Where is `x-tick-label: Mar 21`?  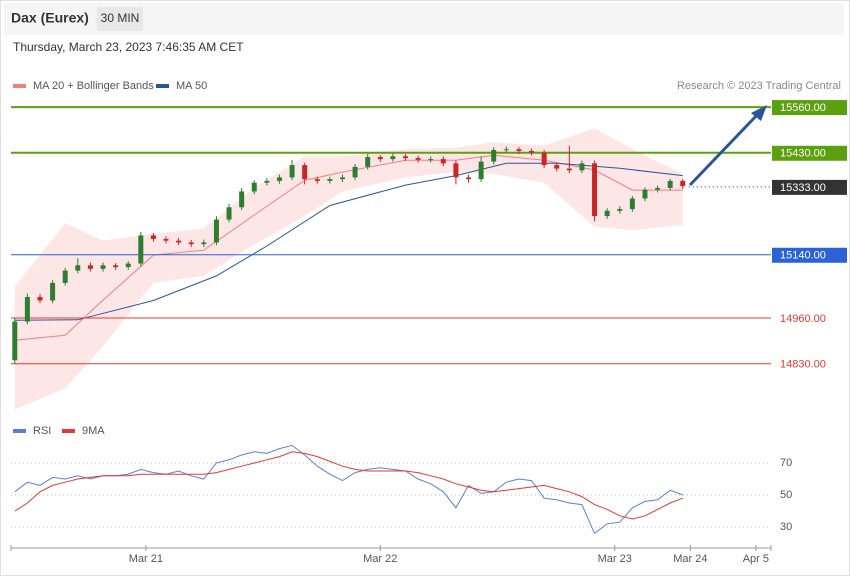
x-tick-label: Mar 21 is located at coordinates (146, 559).